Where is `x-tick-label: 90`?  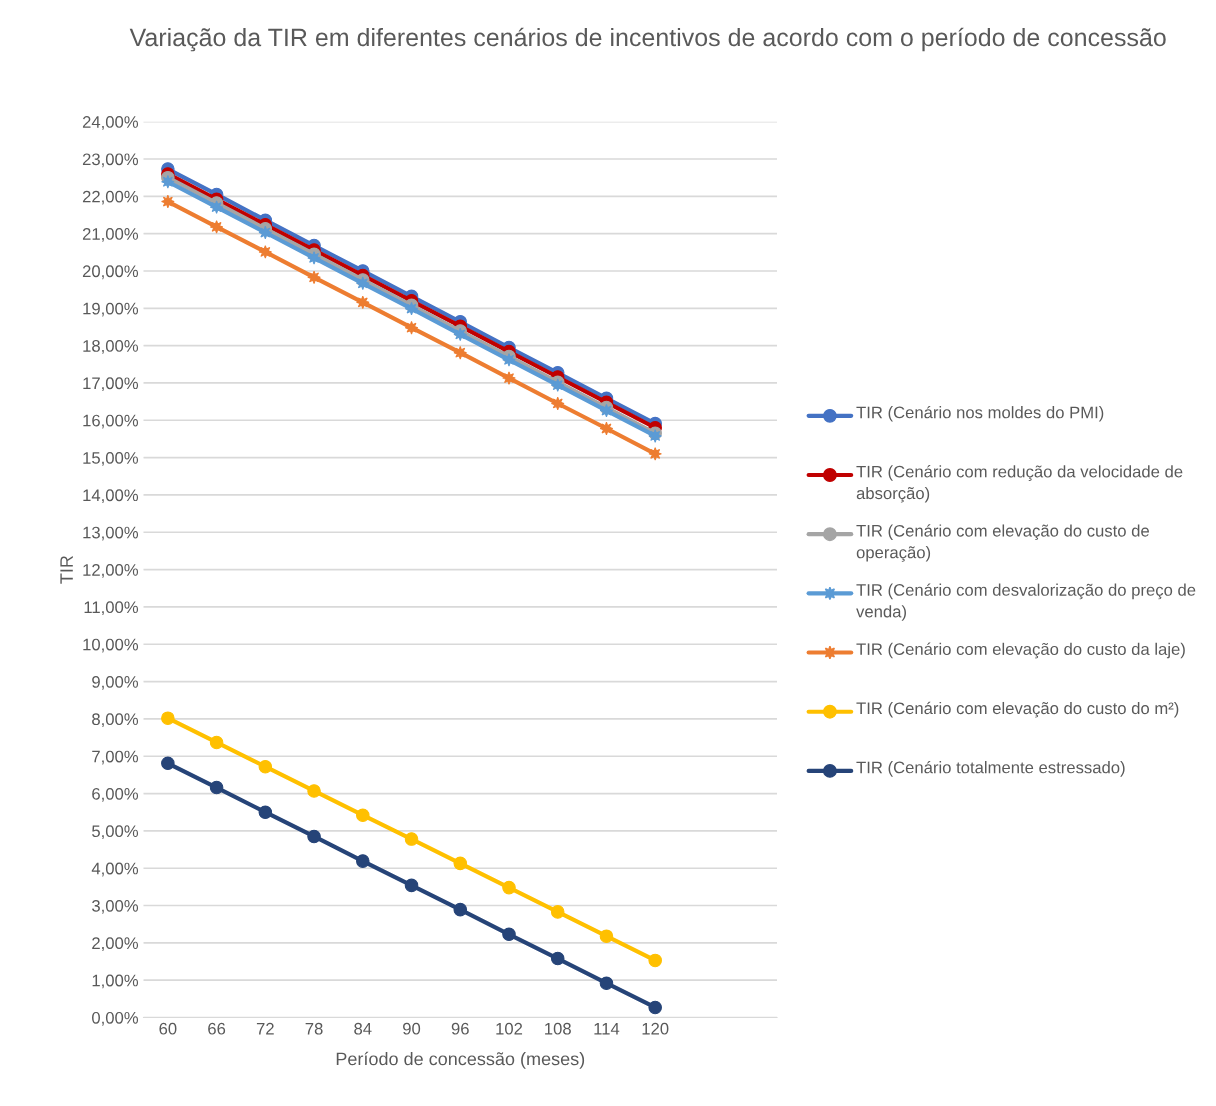
x-tick-label: 90 is located at coordinates (412, 1028).